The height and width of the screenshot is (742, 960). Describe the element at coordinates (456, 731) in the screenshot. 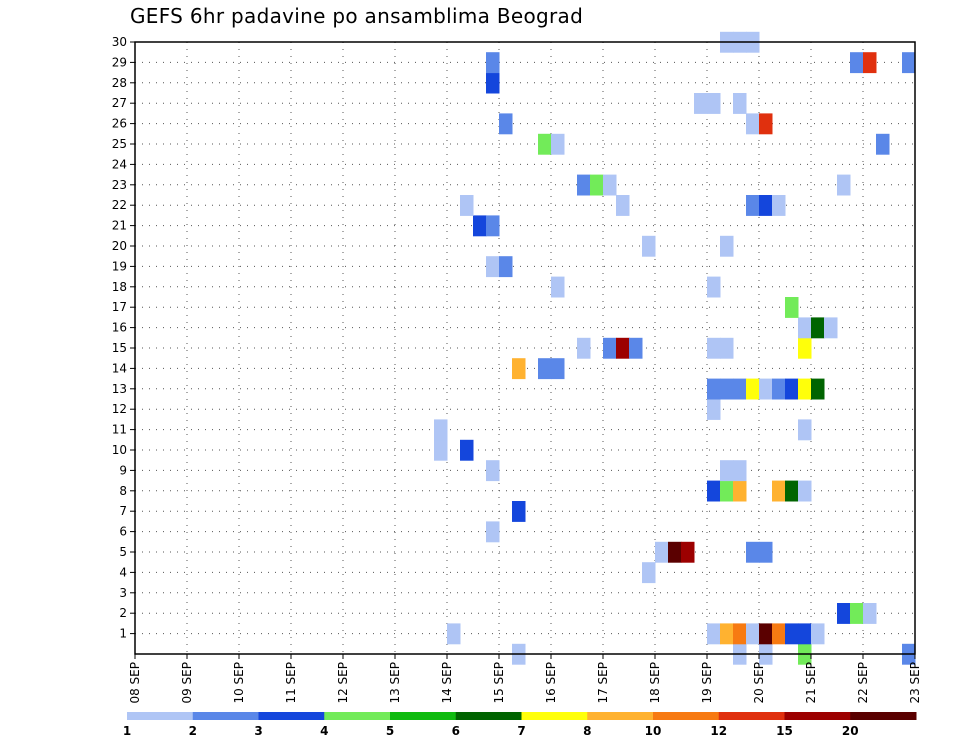

I see `colorbar-label: 6` at that location.